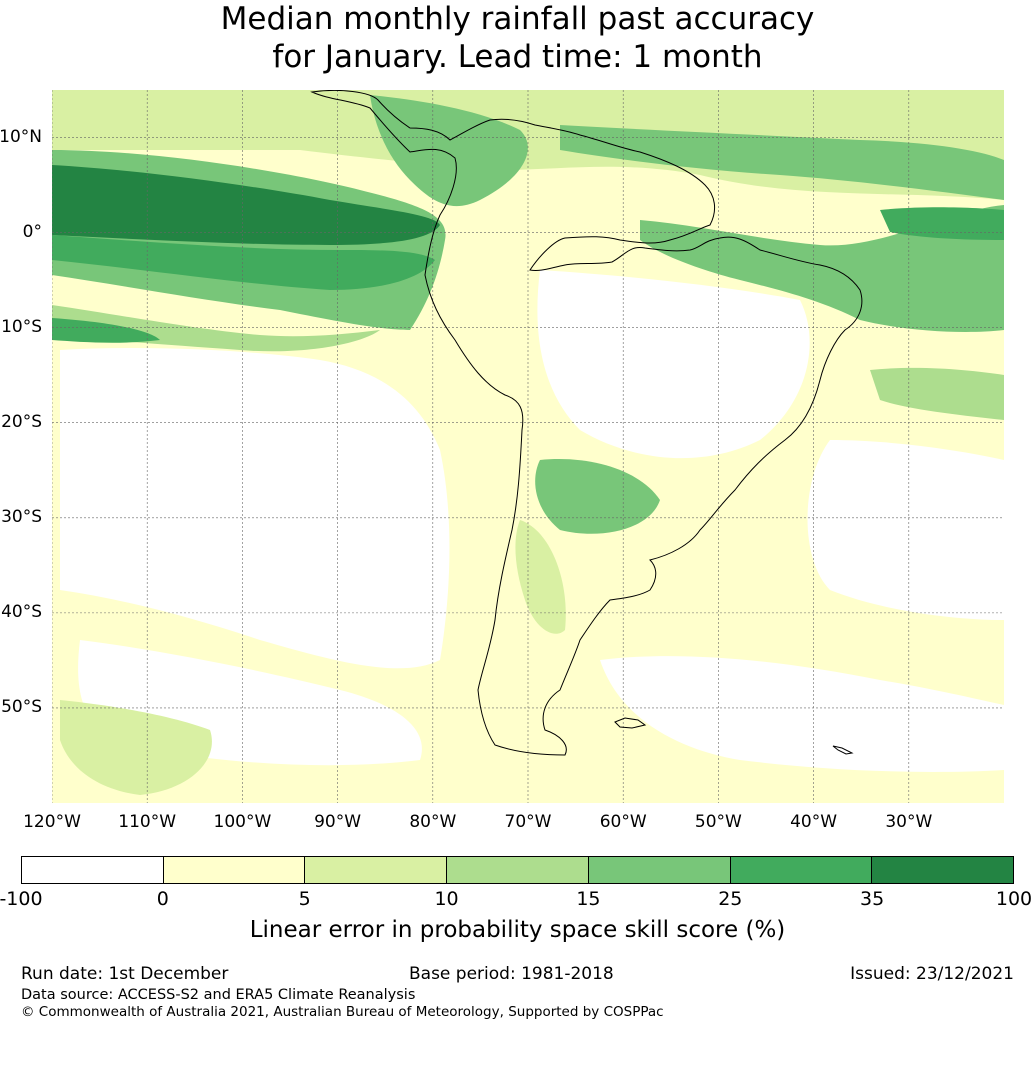 This screenshot has width=1035, height=1065. What do you see at coordinates (162, 899) in the screenshot?
I see `colorbar-tick-label: 0` at bounding box center [162, 899].